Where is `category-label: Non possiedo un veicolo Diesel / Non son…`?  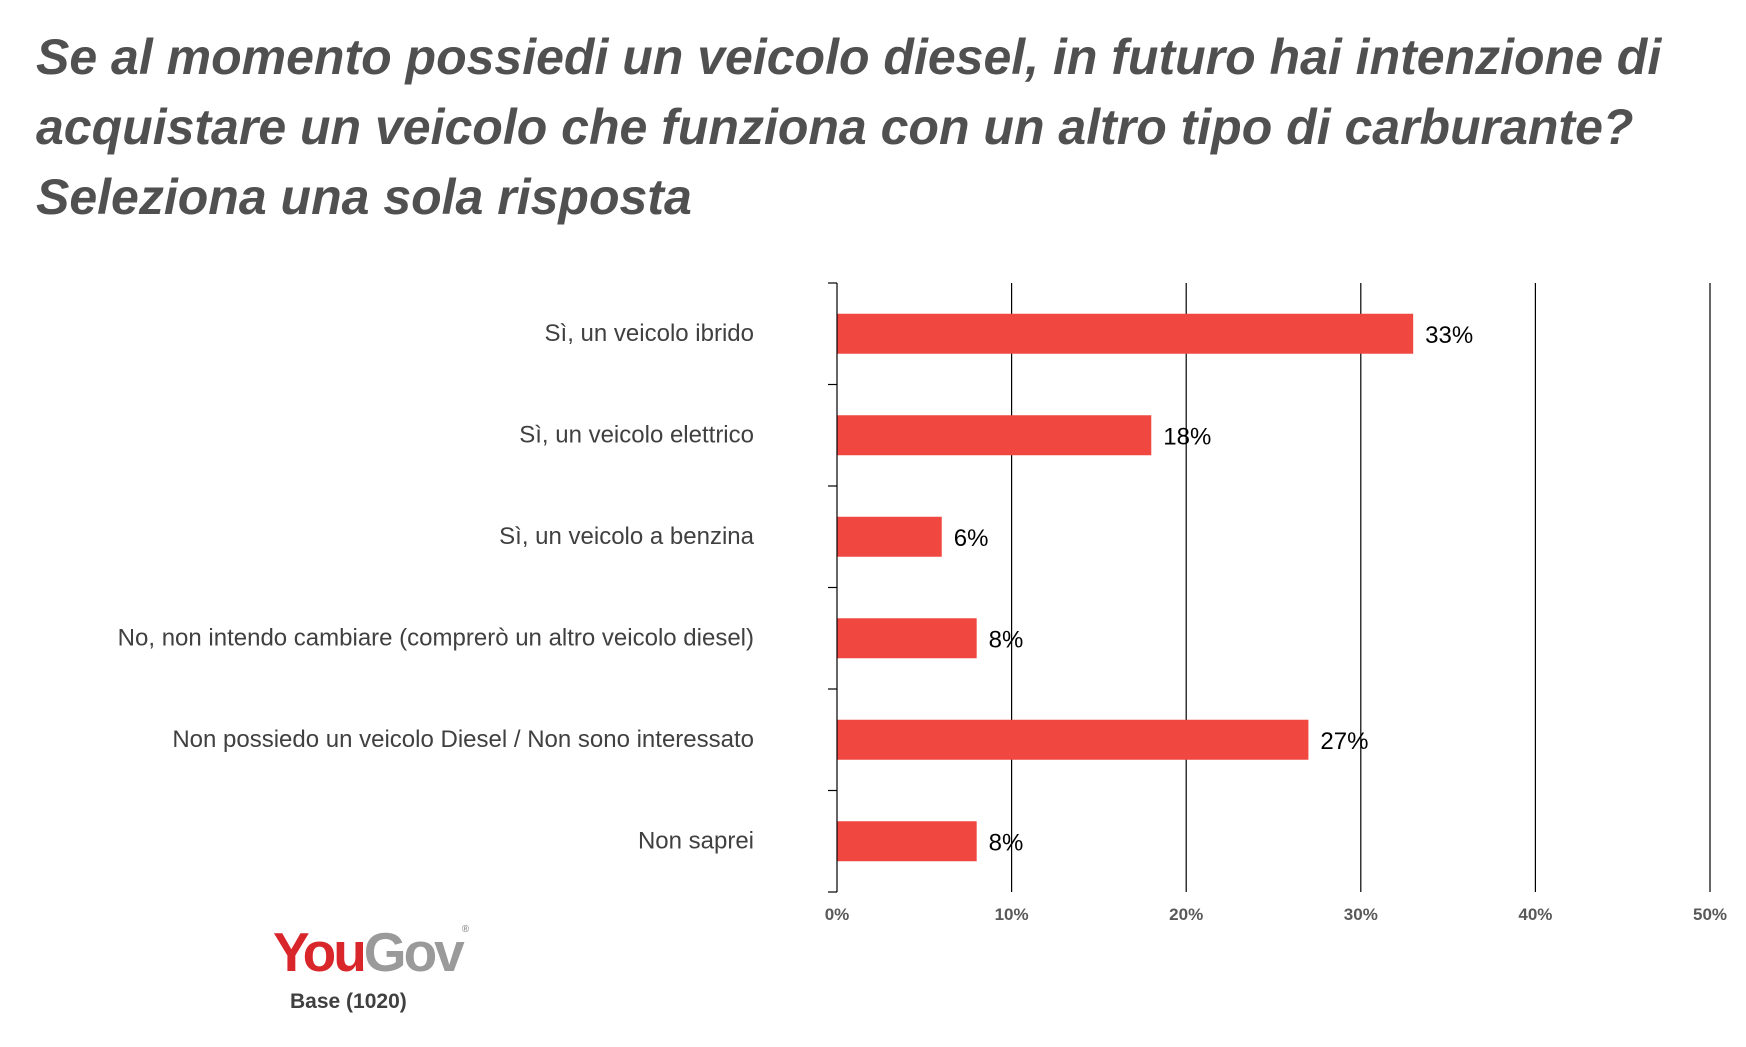
category-label: Non possiedo un veicolo Diesel / Non son… is located at coordinates (463, 739).